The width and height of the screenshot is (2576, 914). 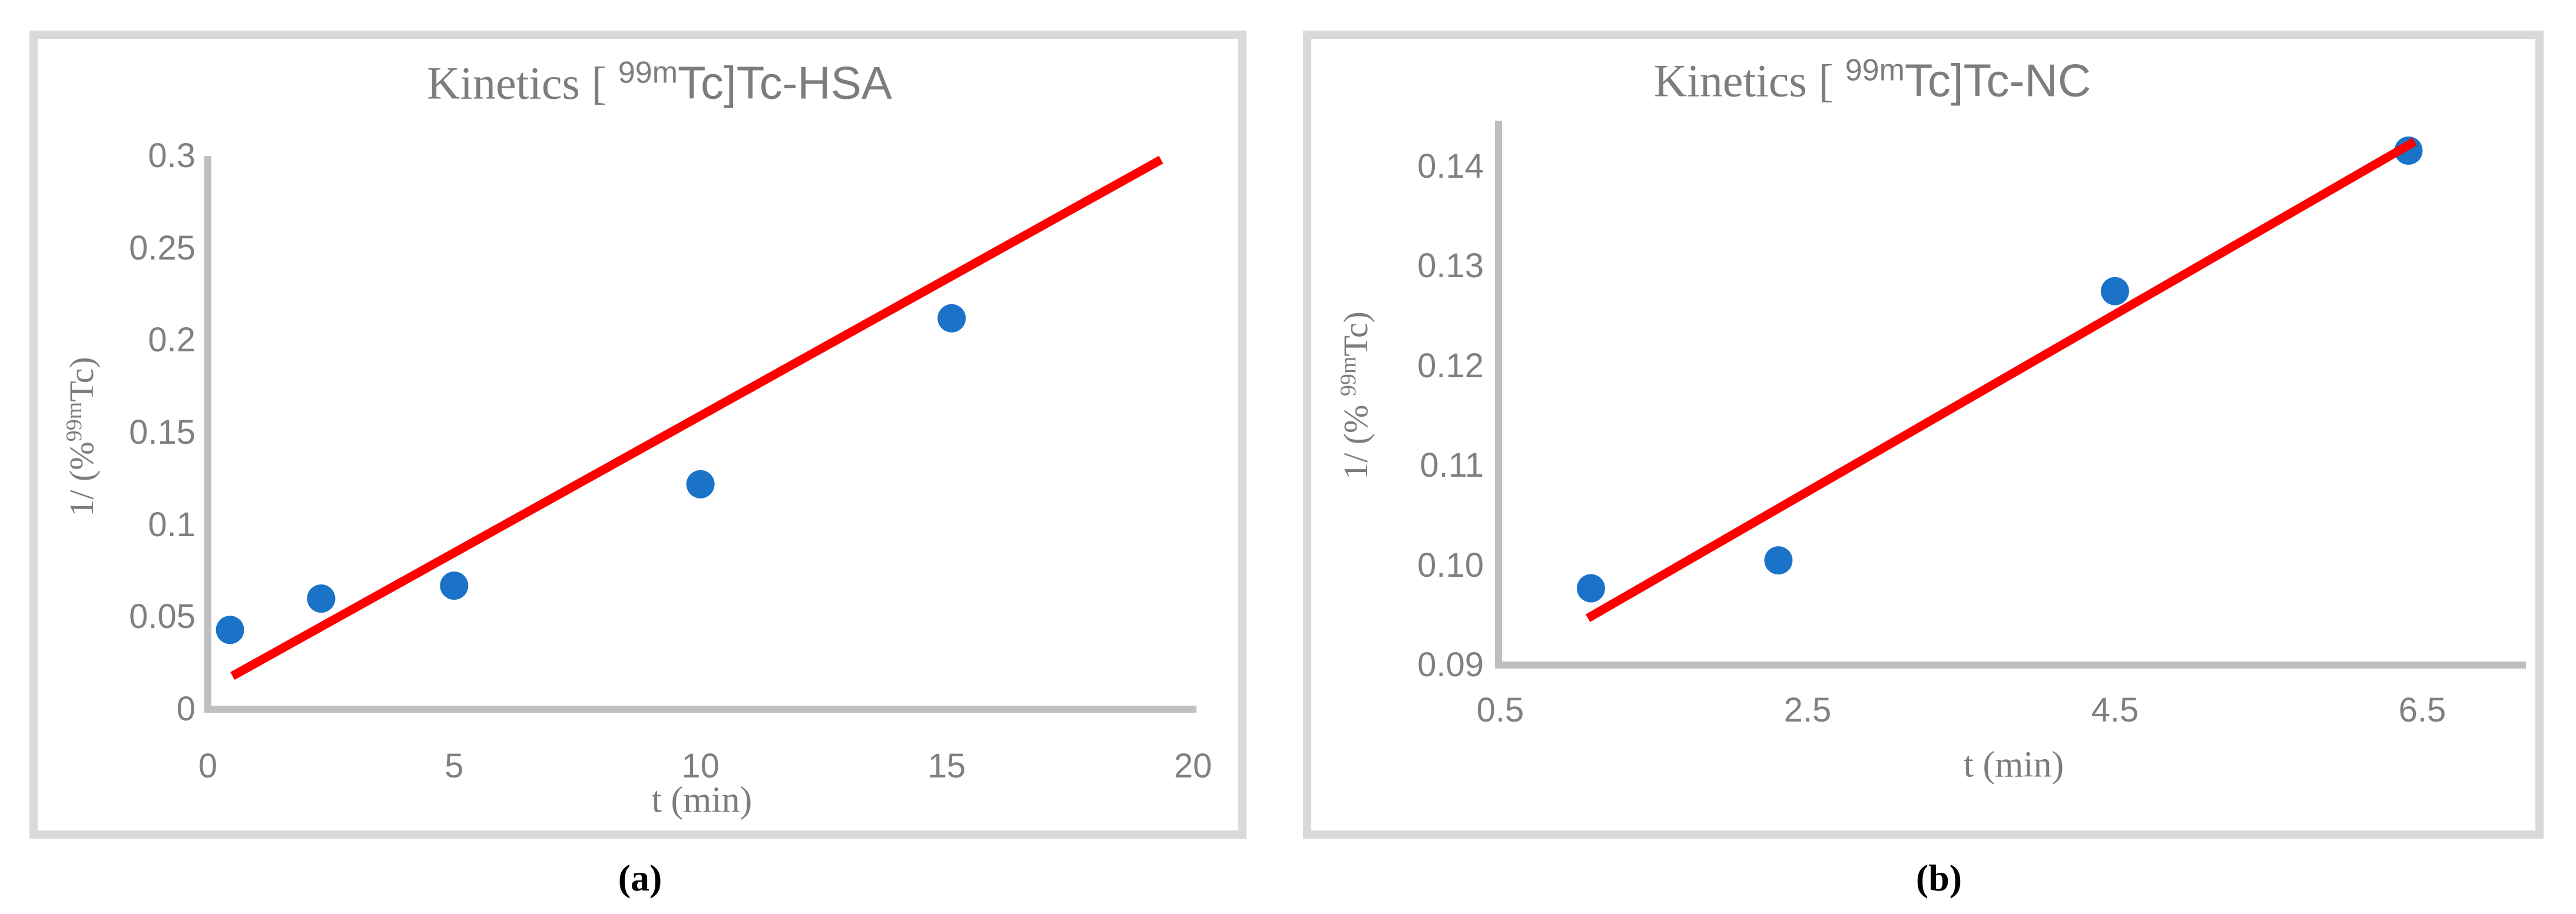 What do you see at coordinates (171, 524) in the screenshot?
I see `y-tick-label-a: 0.1` at bounding box center [171, 524].